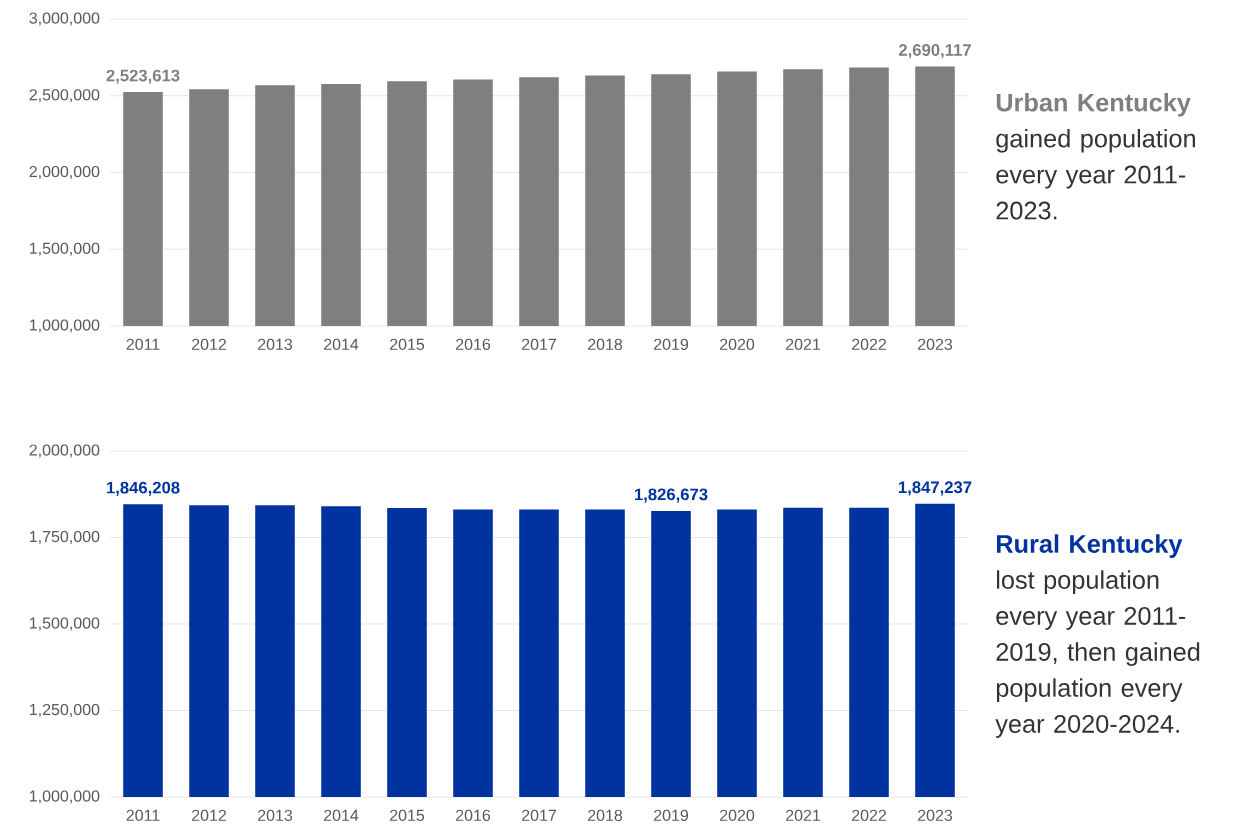 This screenshot has height=836, width=1233. Describe the element at coordinates (143, 76) in the screenshot. I see `data-label: 2,523,613` at that location.